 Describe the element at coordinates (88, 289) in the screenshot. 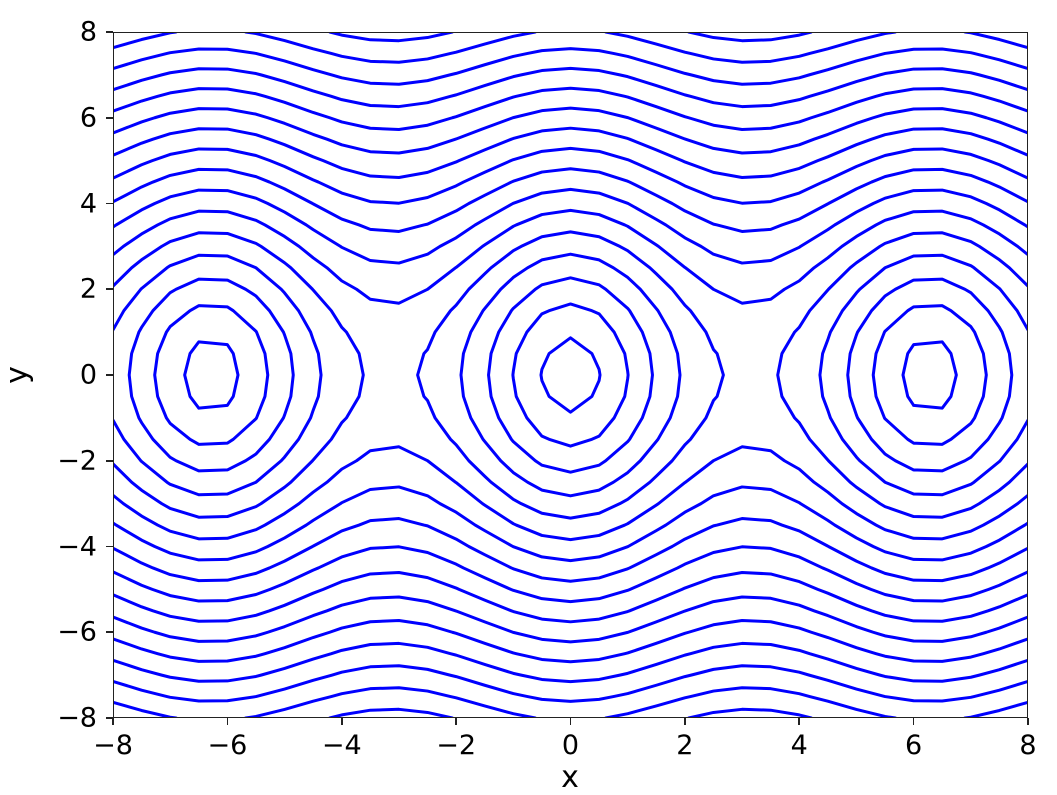

I see `y-tick-label: 2` at that location.